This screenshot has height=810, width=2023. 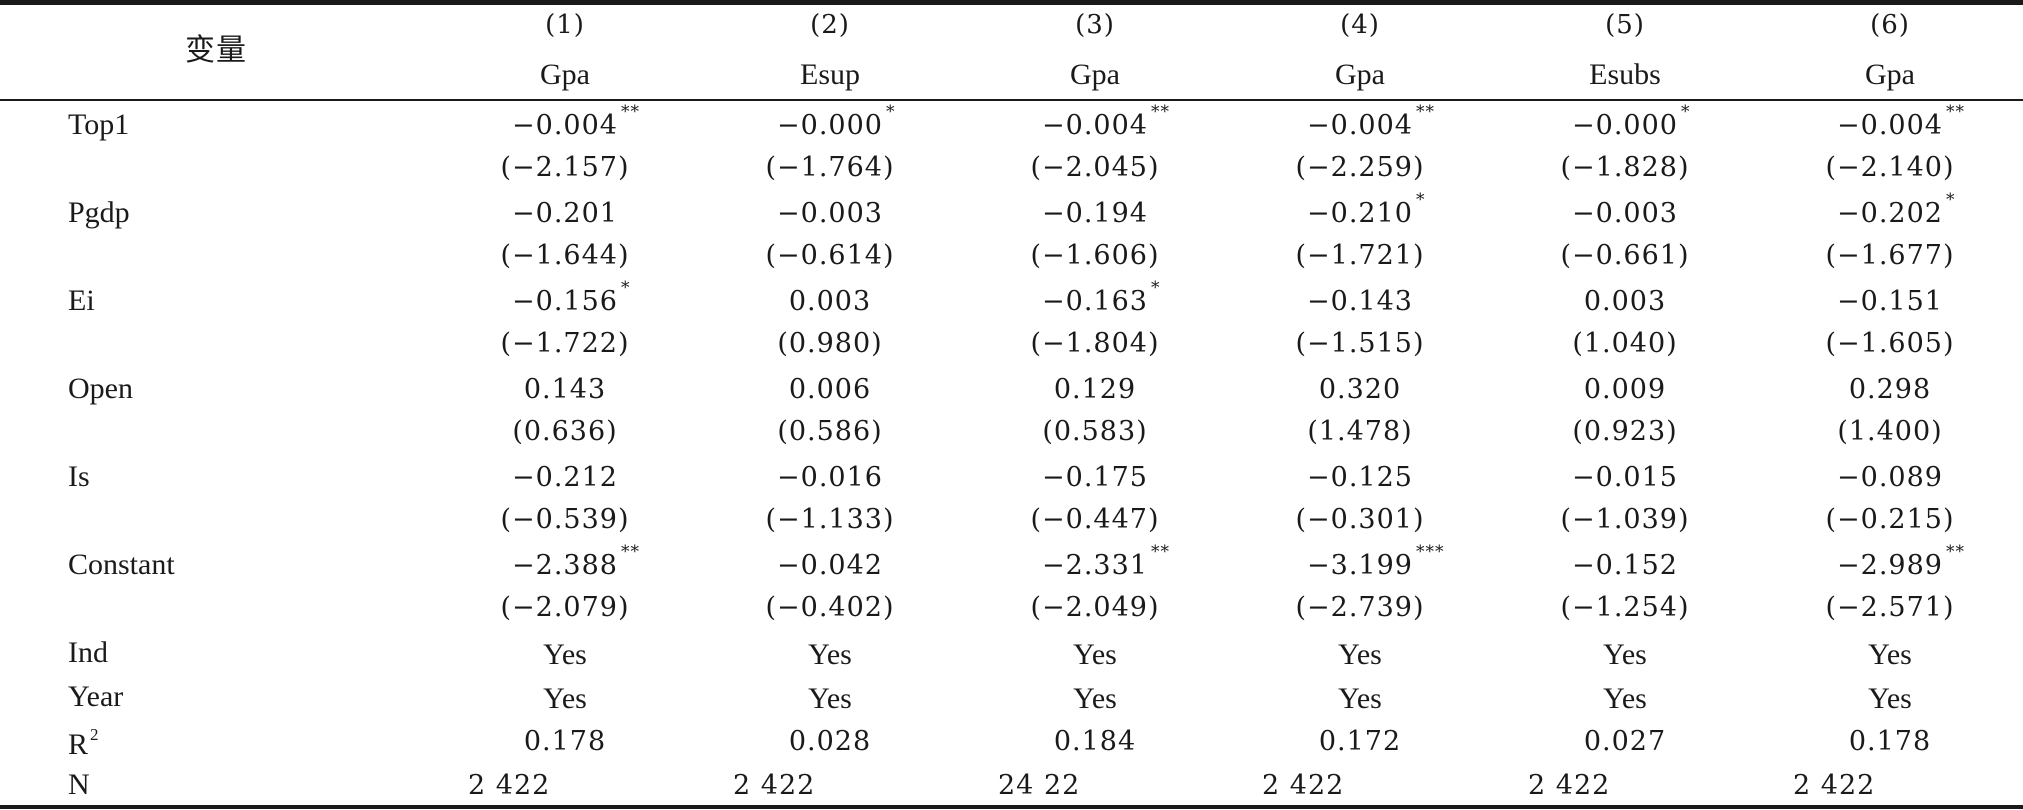 I want to click on t-stat-cell: (−2.259), so click(x=1360, y=167).